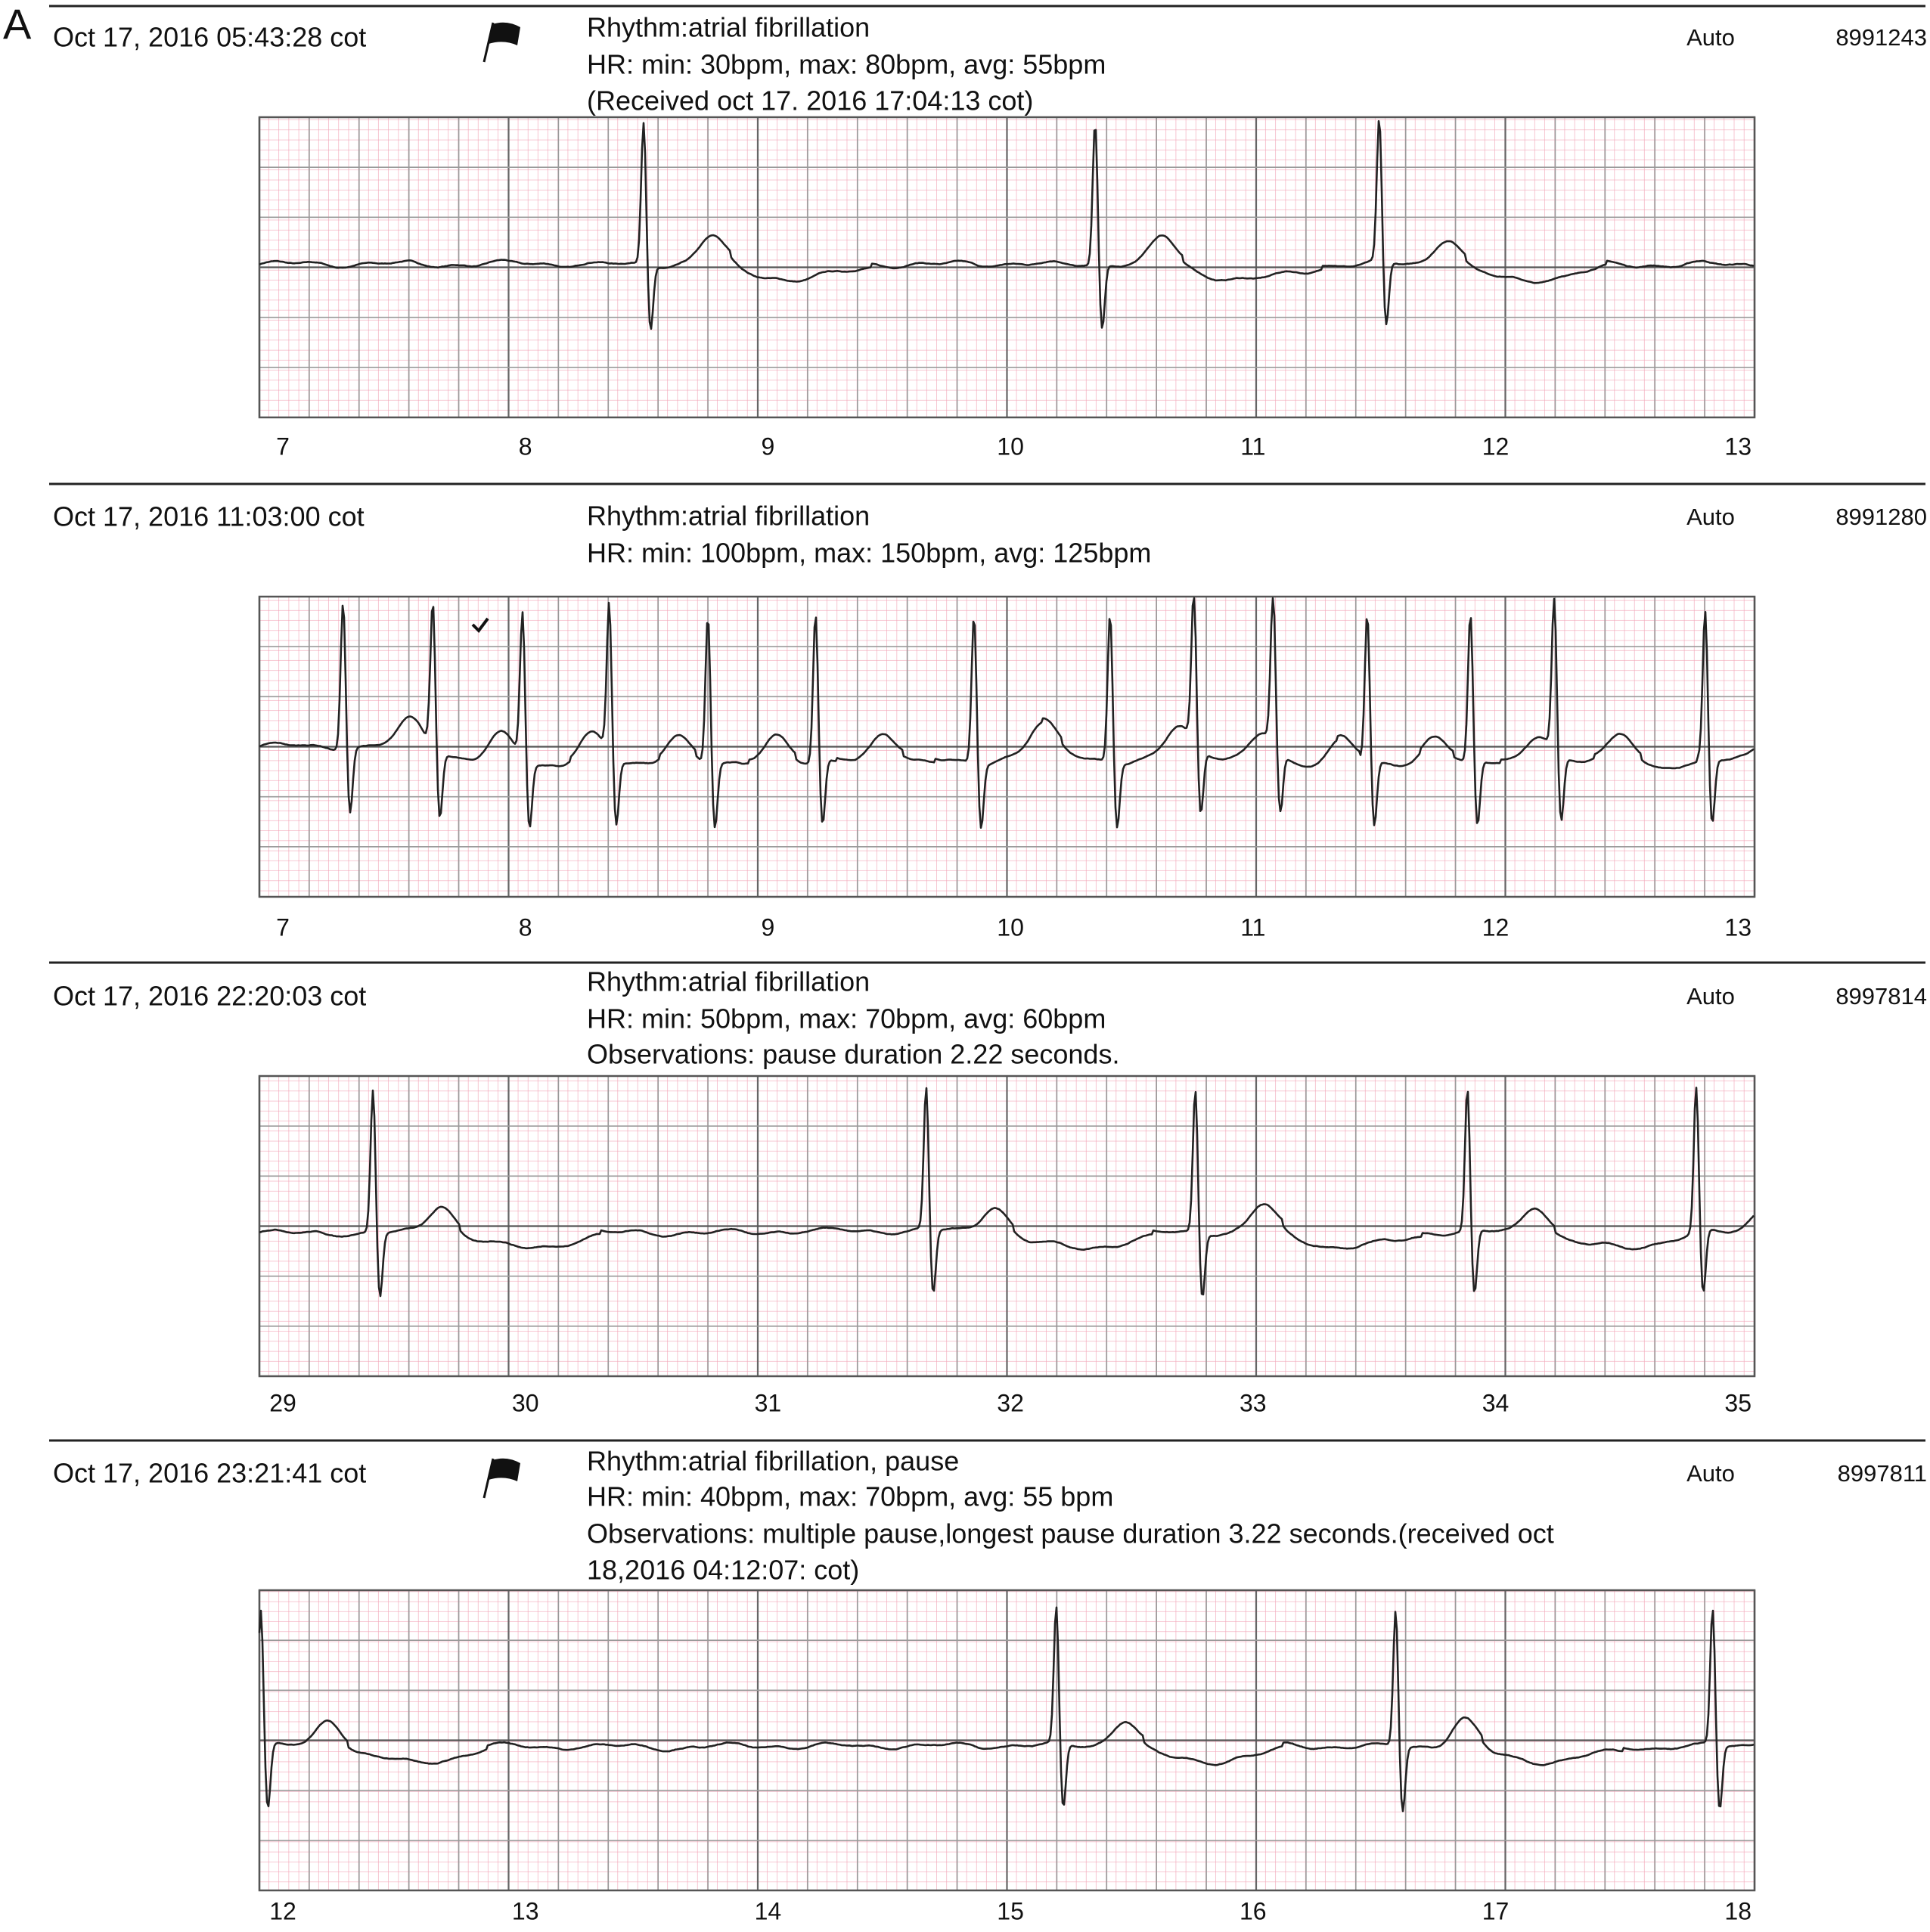 The height and width of the screenshot is (1932, 1930). Describe the element at coordinates (1738, 1402) in the screenshot. I see `second-label: 35` at that location.